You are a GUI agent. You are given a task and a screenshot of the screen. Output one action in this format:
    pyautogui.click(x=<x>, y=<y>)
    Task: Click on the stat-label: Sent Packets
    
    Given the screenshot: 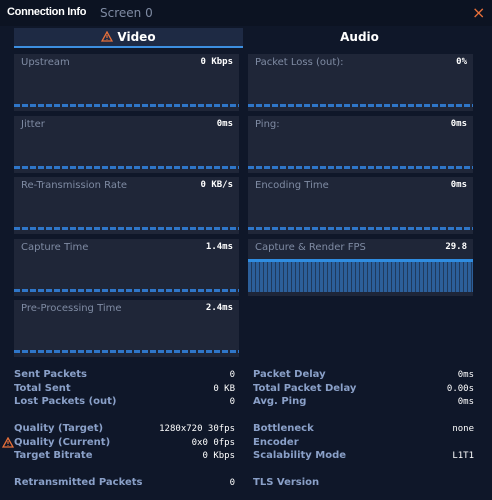 What is the action you would take?
    pyautogui.click(x=50, y=374)
    